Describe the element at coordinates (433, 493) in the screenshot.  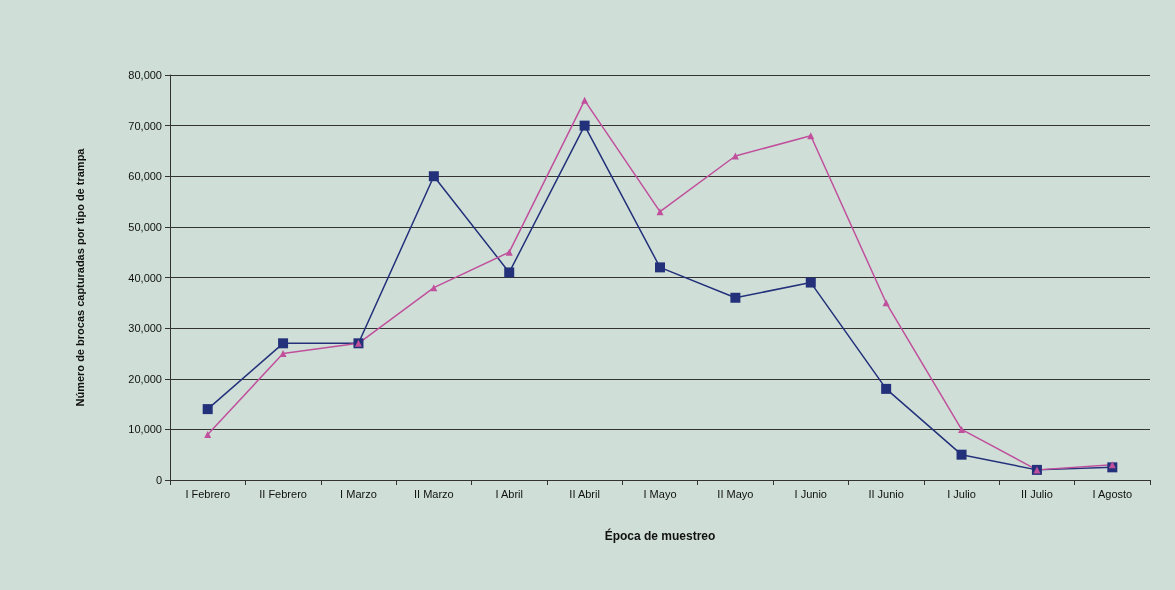
I see `x-tick-label: II Marzo` at that location.